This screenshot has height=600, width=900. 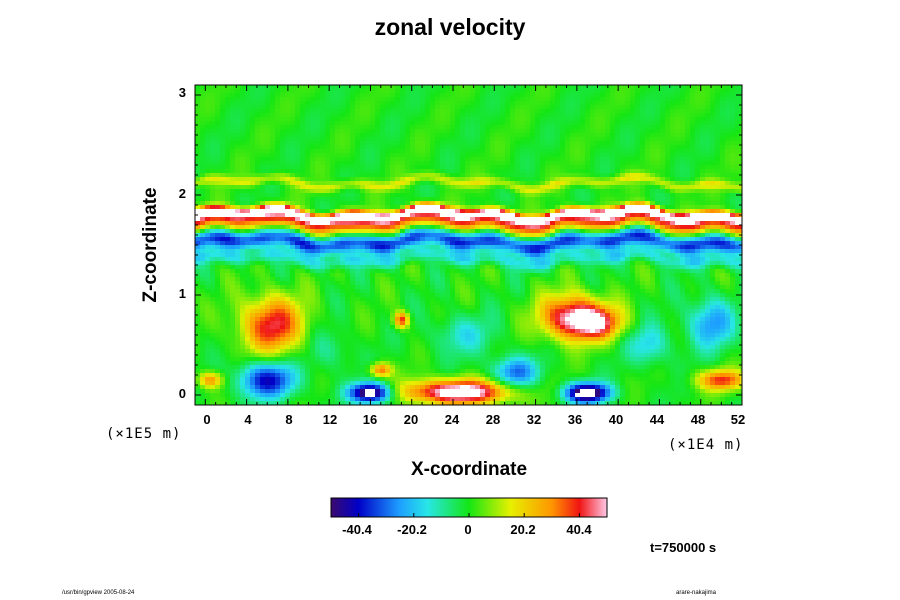 I want to click on chart-title: zonal velocity, so click(x=450, y=27).